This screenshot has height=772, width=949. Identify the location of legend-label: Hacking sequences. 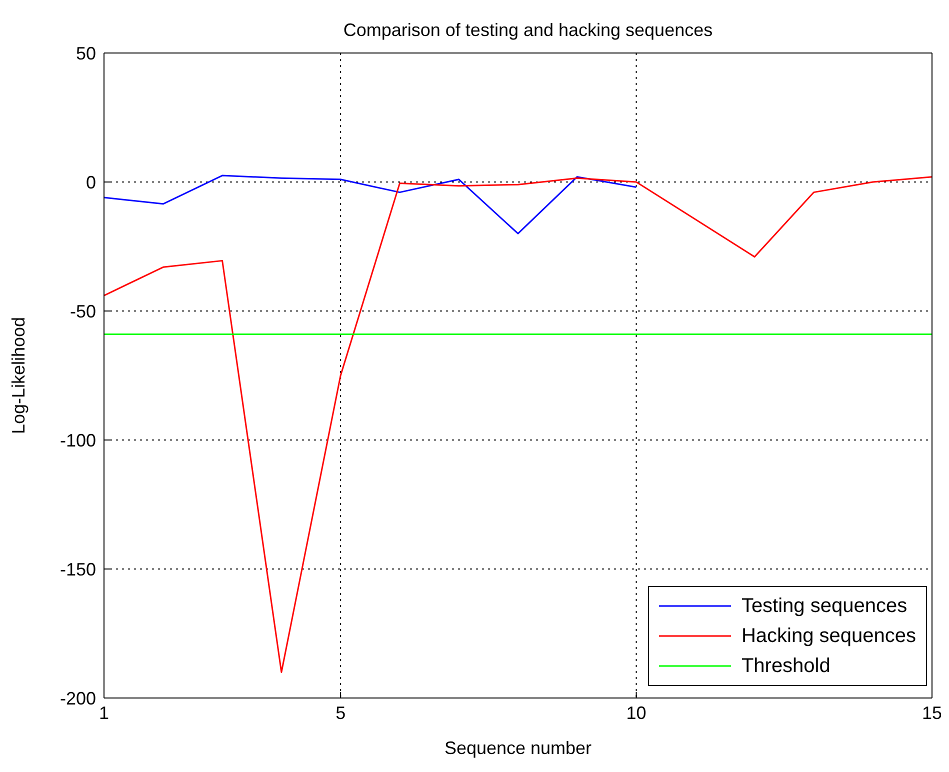
(828, 636).